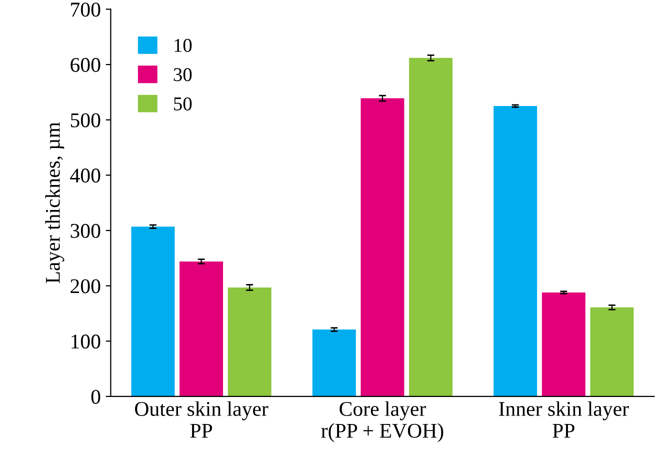 This screenshot has height=461, width=671. I want to click on legend-label: 50, so click(183, 103).